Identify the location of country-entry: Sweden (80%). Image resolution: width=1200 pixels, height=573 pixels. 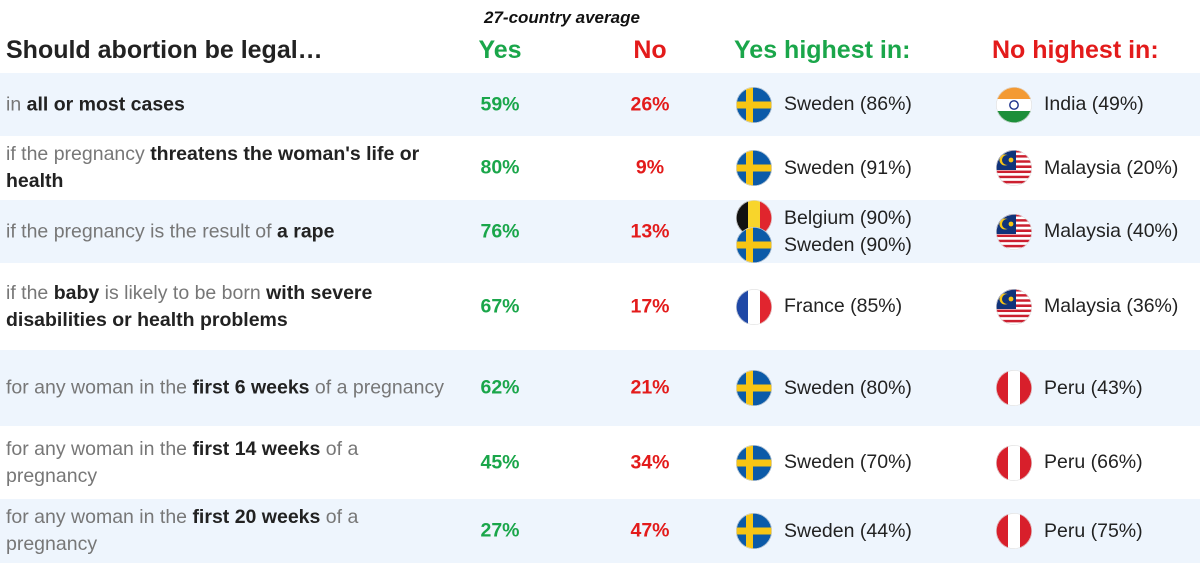
(824, 388).